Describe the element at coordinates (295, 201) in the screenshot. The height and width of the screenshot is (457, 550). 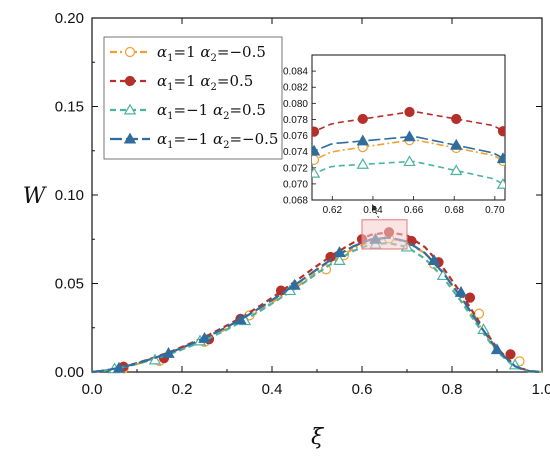
I see `inset-y-tick-label: 0.068` at that location.